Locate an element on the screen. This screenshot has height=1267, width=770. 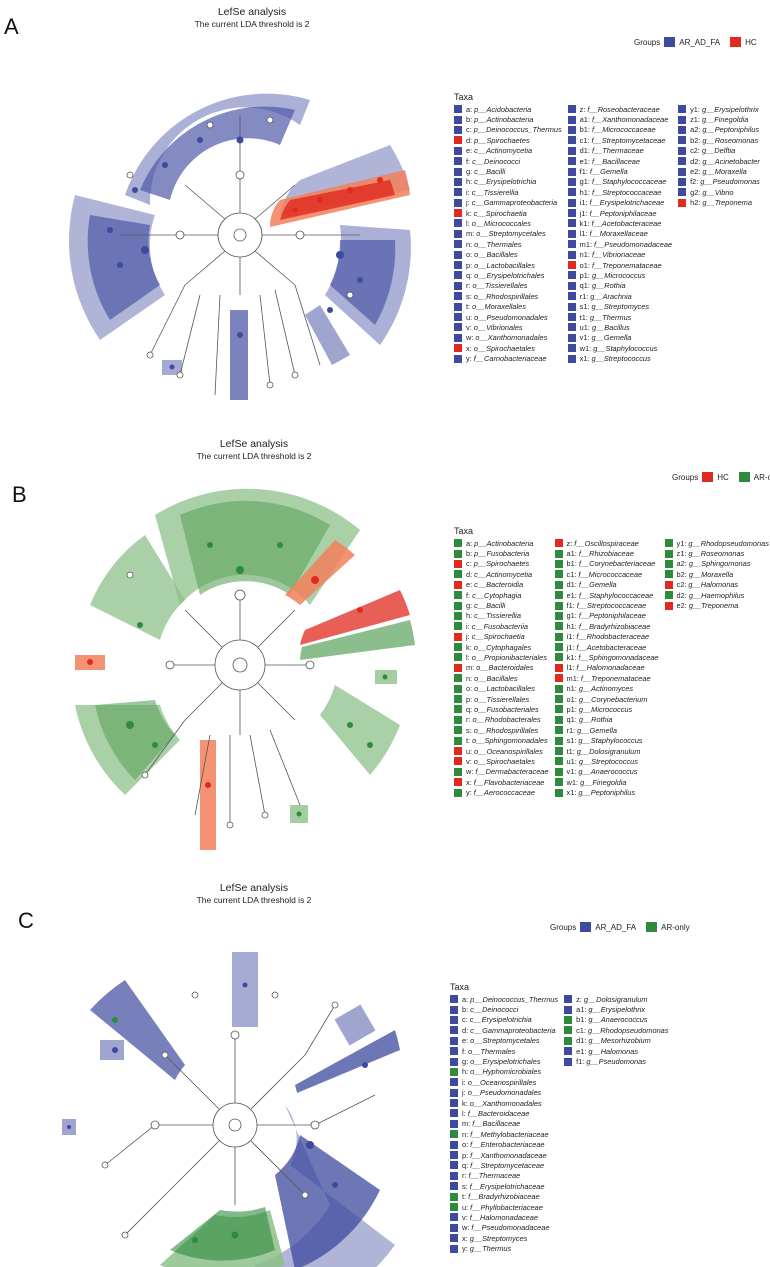
sector-blue-right is located at coordinates (347, 1061).